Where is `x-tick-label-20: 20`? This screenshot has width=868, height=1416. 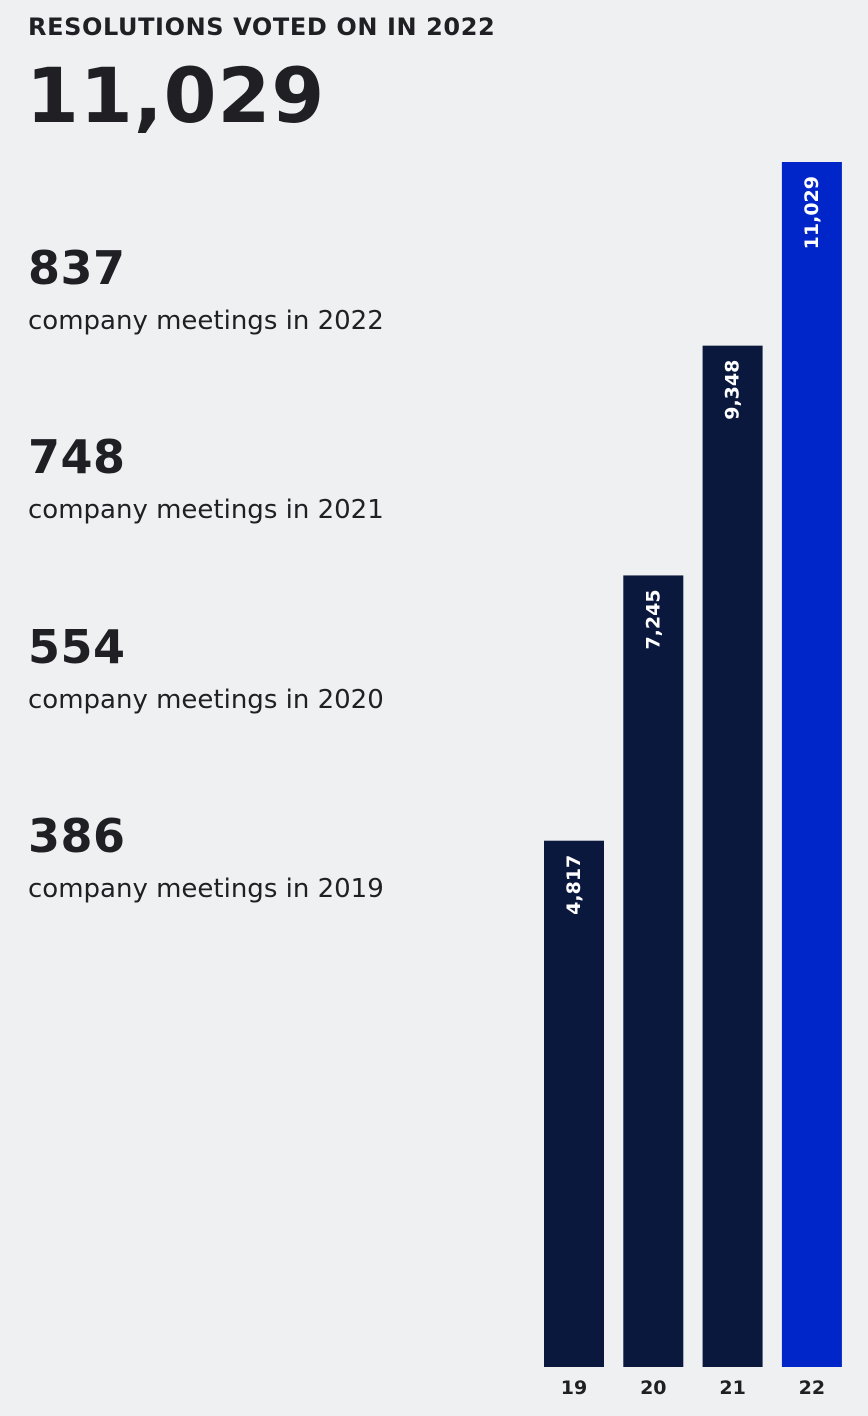 x-tick-label-20: 20 is located at coordinates (653, 1388).